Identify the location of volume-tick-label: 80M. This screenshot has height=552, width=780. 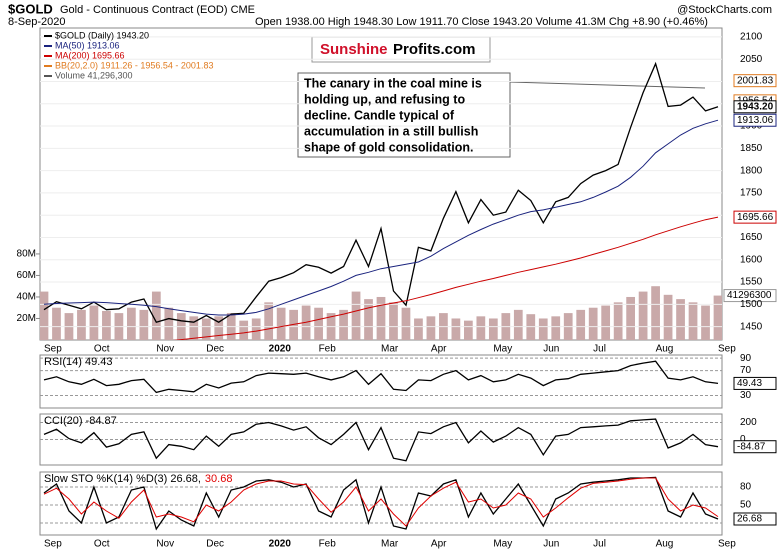
(26, 254).